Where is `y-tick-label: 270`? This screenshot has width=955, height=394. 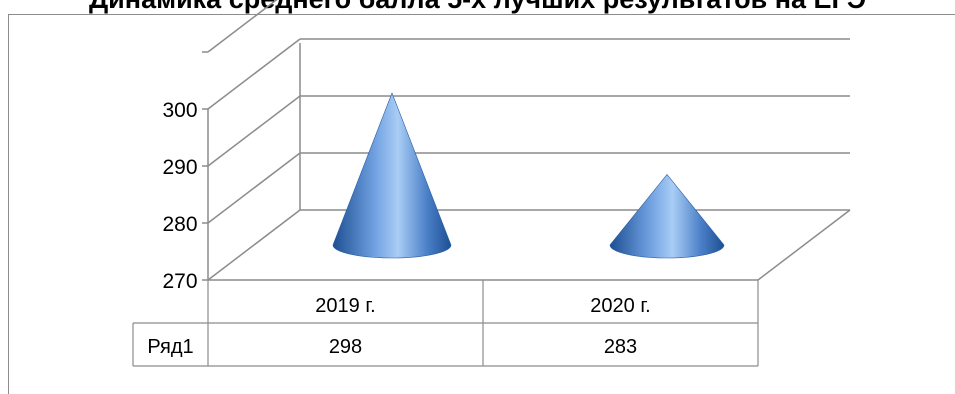
y-tick-label: 270 is located at coordinates (179, 281).